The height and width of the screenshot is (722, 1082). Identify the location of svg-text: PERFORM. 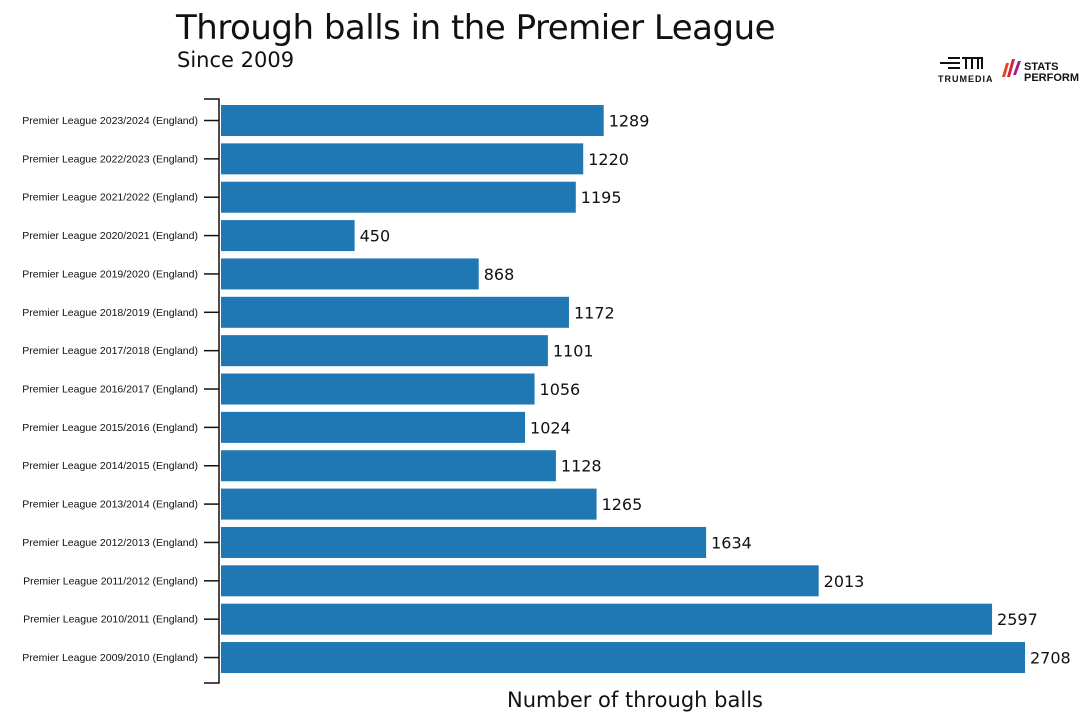
(1051, 78).